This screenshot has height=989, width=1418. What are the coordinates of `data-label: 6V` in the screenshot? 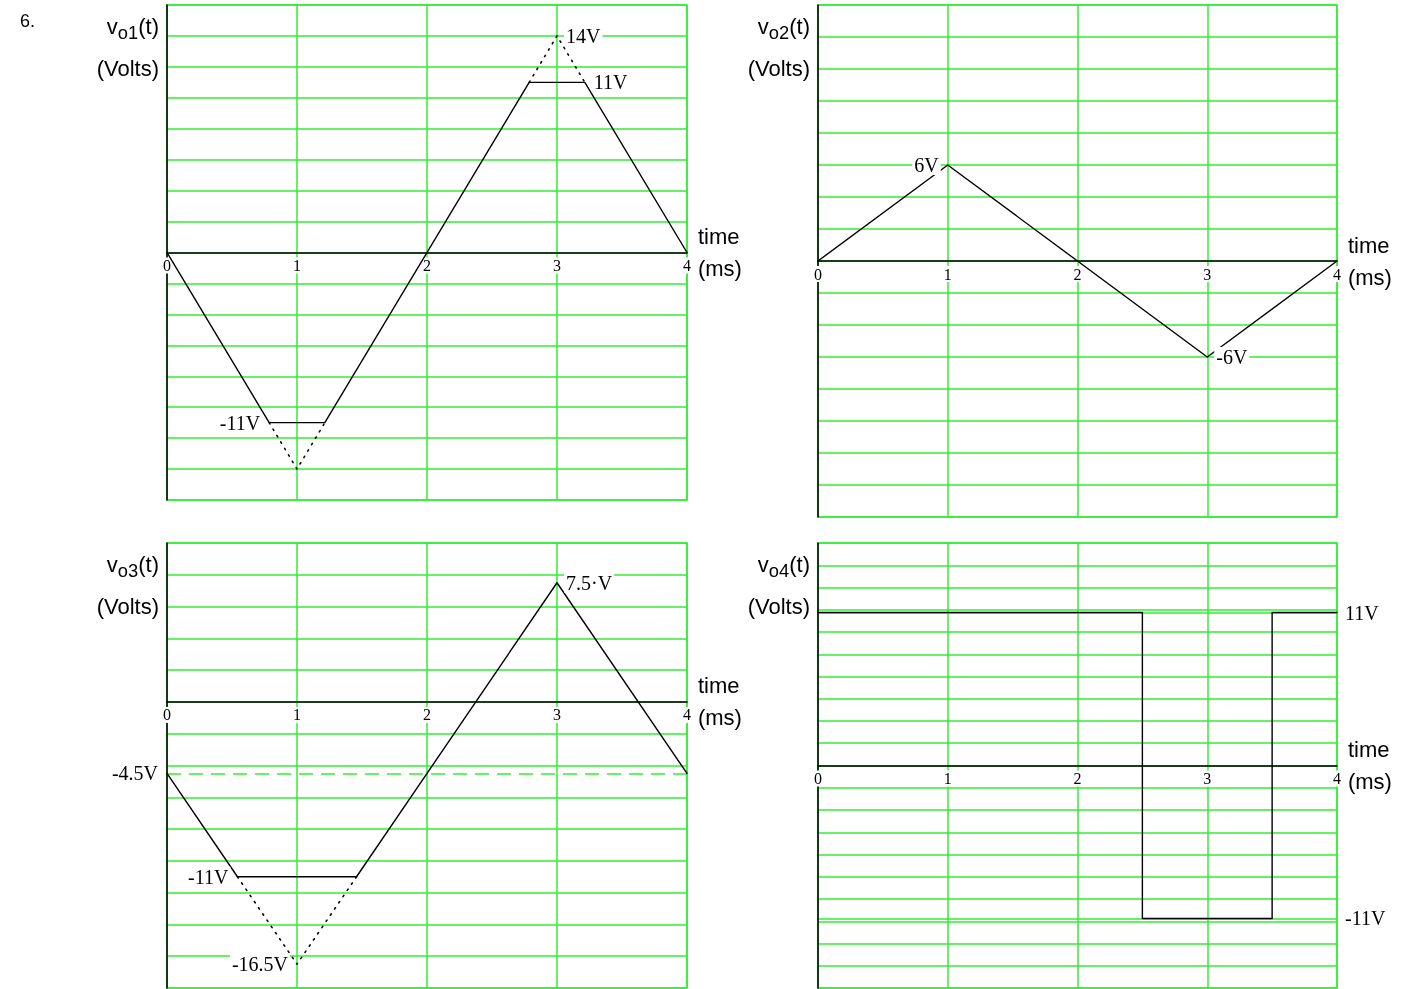 It's located at (927, 165).